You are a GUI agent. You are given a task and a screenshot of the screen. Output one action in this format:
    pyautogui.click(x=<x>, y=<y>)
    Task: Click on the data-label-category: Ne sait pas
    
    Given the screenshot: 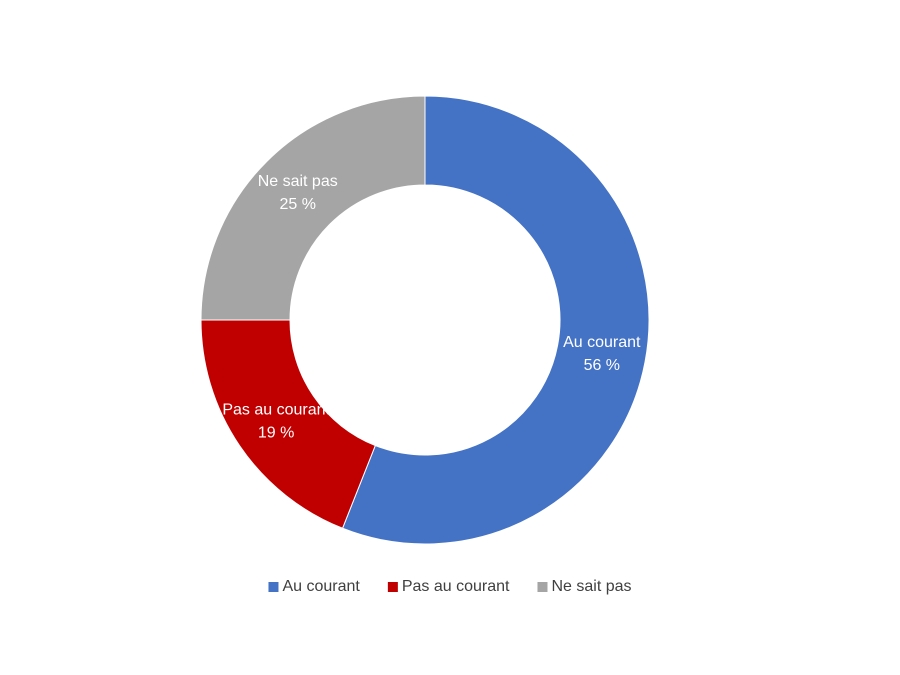 What is the action you would take?
    pyautogui.click(x=298, y=181)
    